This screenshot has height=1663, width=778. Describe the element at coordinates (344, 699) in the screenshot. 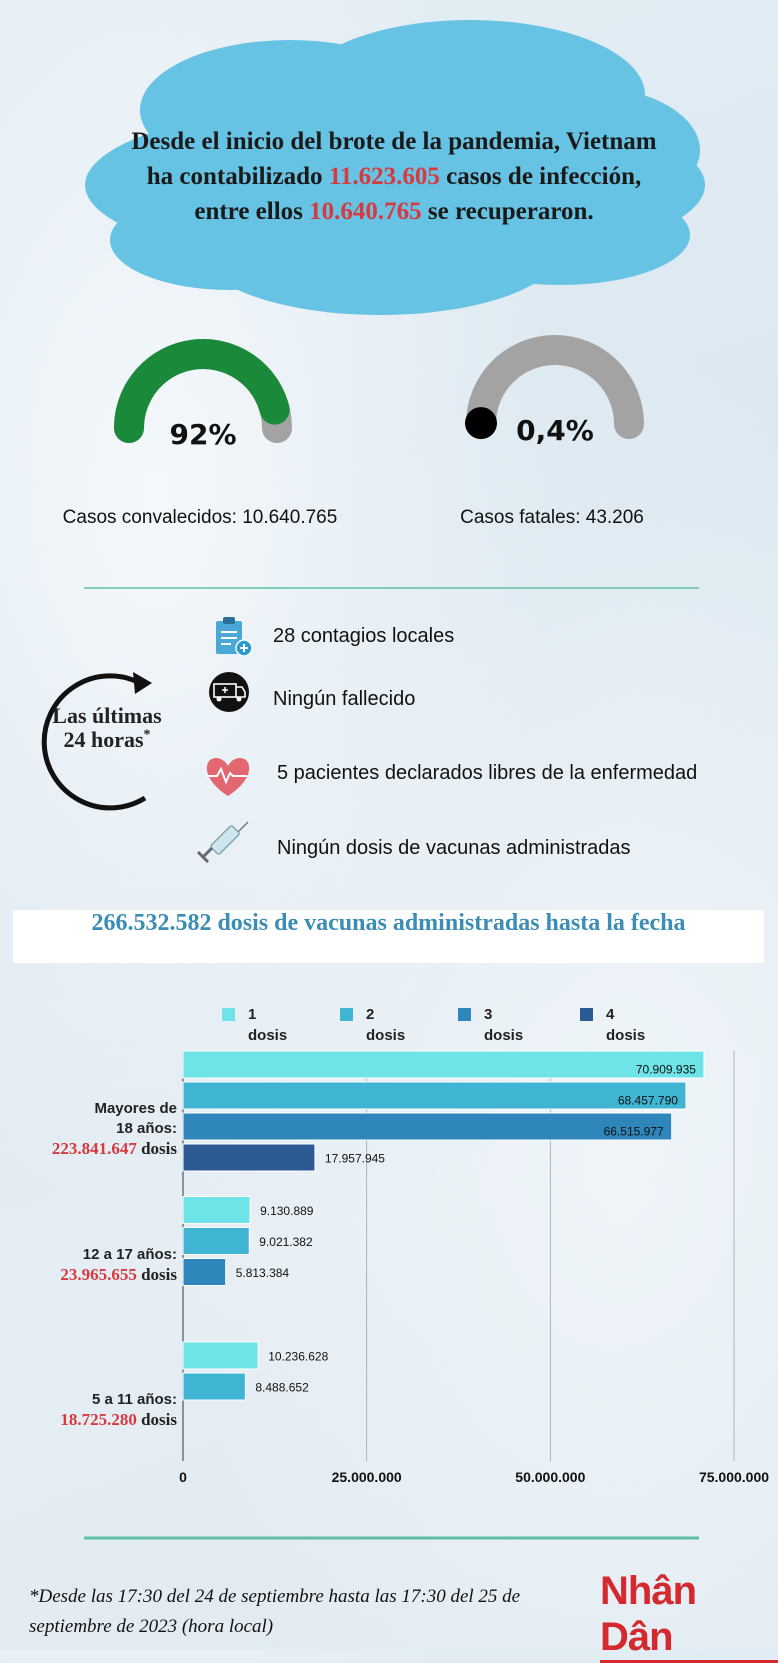

I see `last24-item: Ningún fallecido` at that location.